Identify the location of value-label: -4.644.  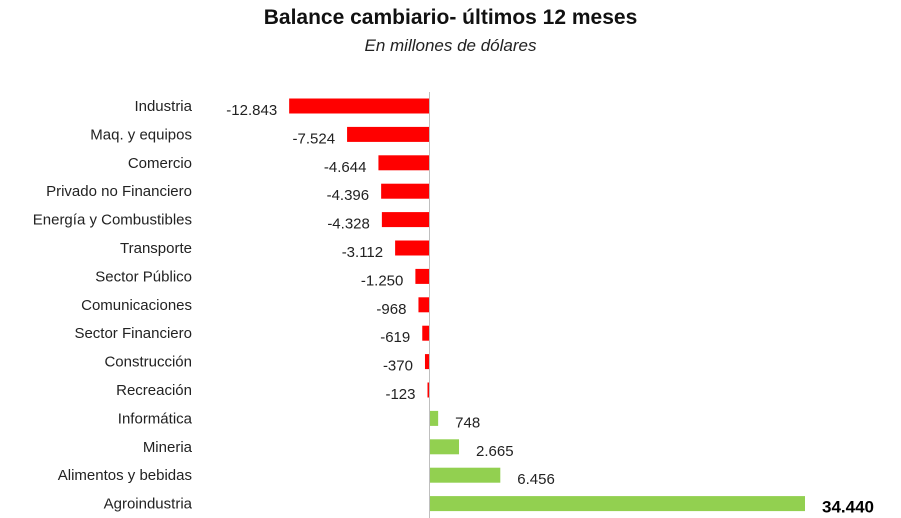
(345, 167).